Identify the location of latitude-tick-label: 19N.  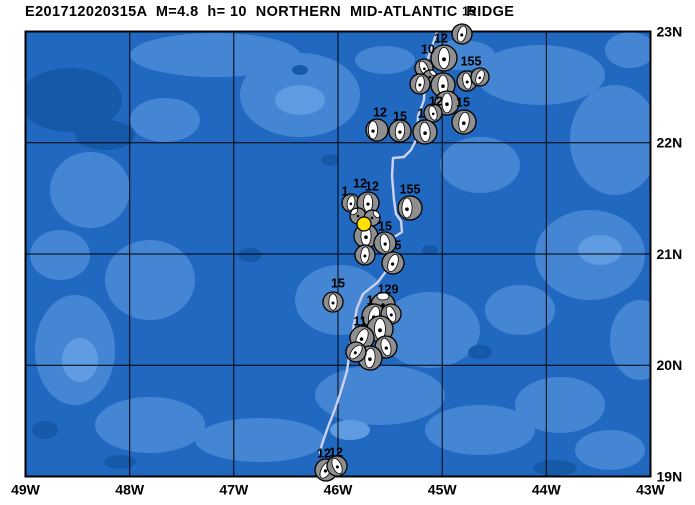
(670, 477).